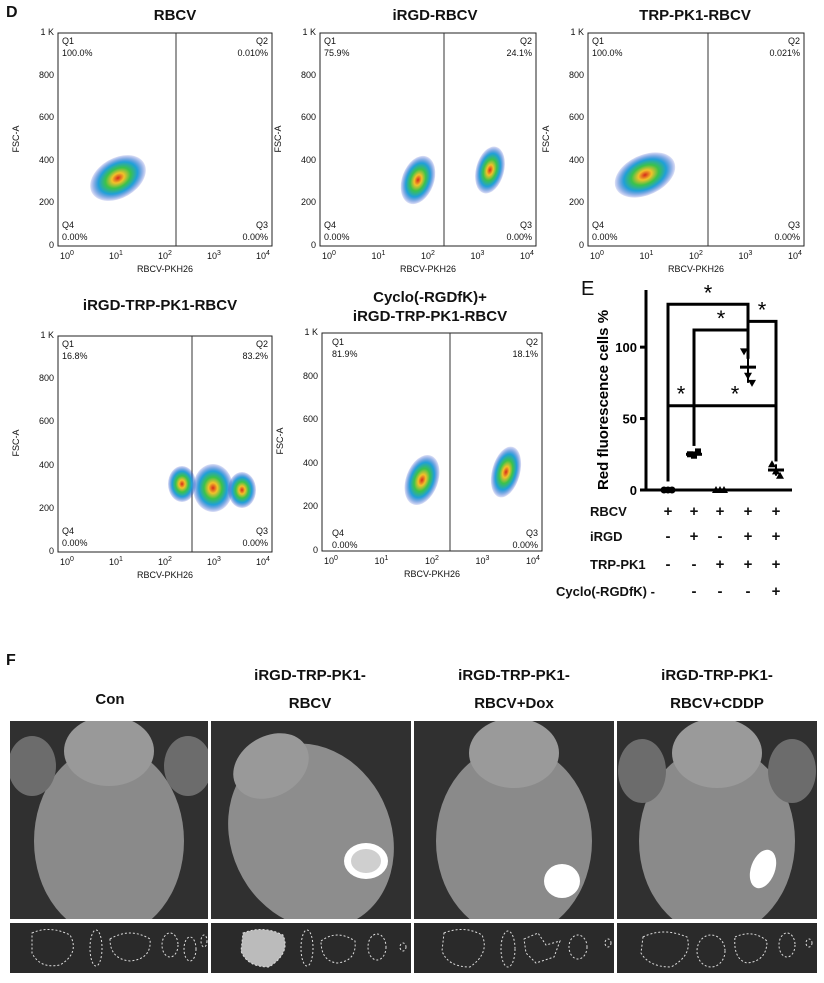  Describe the element at coordinates (717, 703) in the screenshot. I see `col-title-4b: RBCV+CDDP` at that location.